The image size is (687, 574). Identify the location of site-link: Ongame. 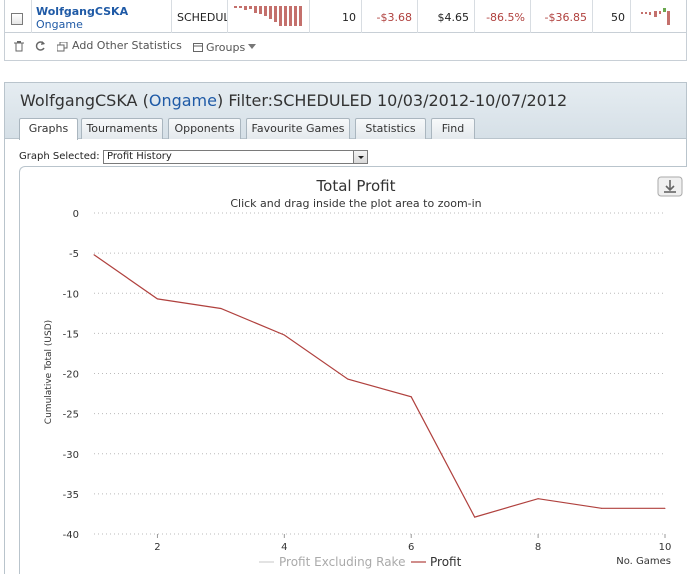
(59, 24).